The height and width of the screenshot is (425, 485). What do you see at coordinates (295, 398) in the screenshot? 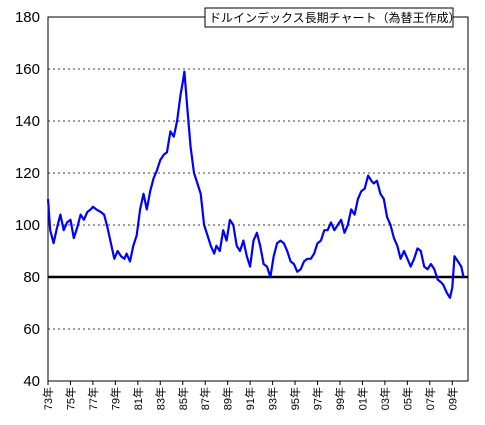
I see `x-tick-label: 95年` at bounding box center [295, 398].